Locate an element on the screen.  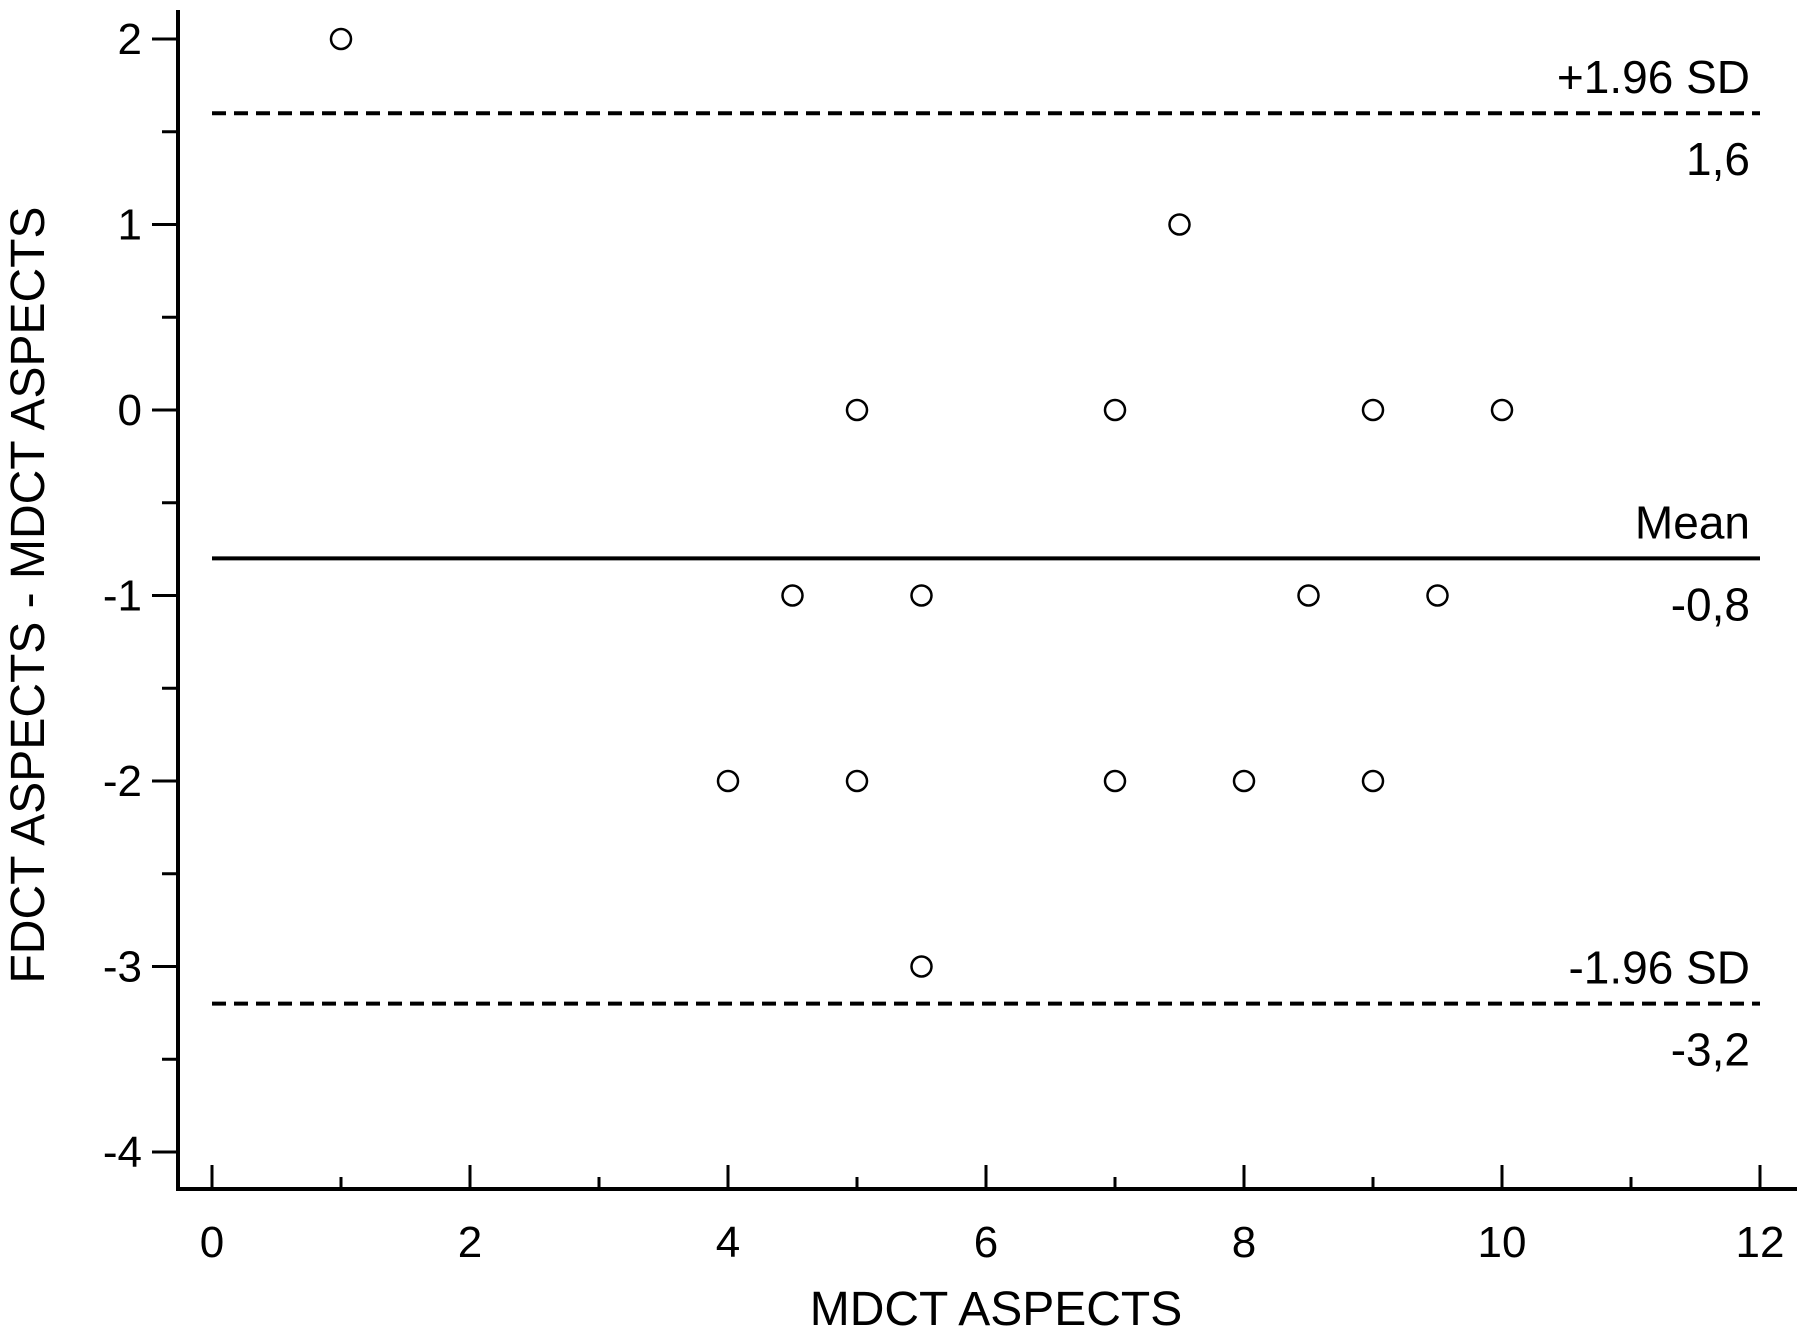
y-tick-label: -2 is located at coordinates (122, 781).